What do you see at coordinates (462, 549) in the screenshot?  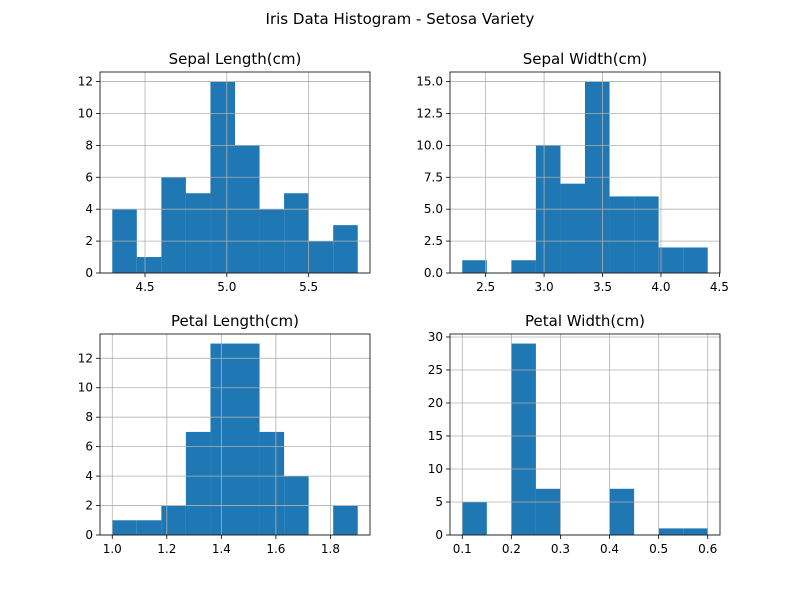 I see `x-tick-label: 0.1` at bounding box center [462, 549].